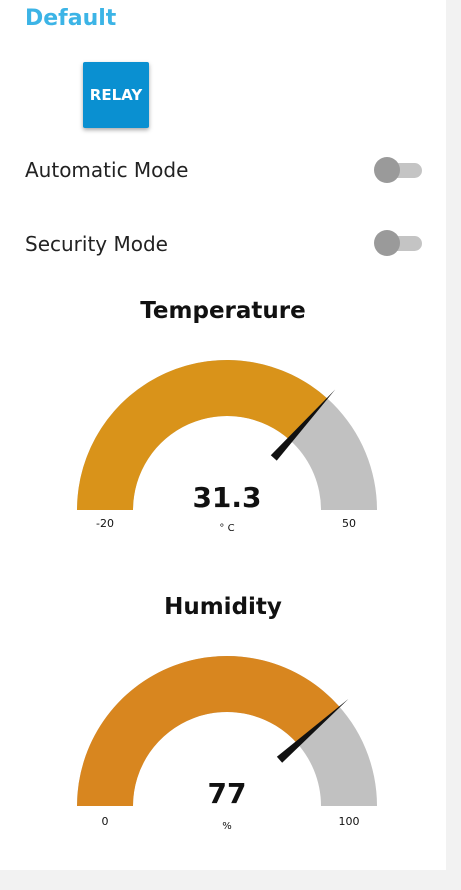  What do you see at coordinates (223, 311) in the screenshot?
I see `temperature-gauge-title: Temperature` at bounding box center [223, 311].